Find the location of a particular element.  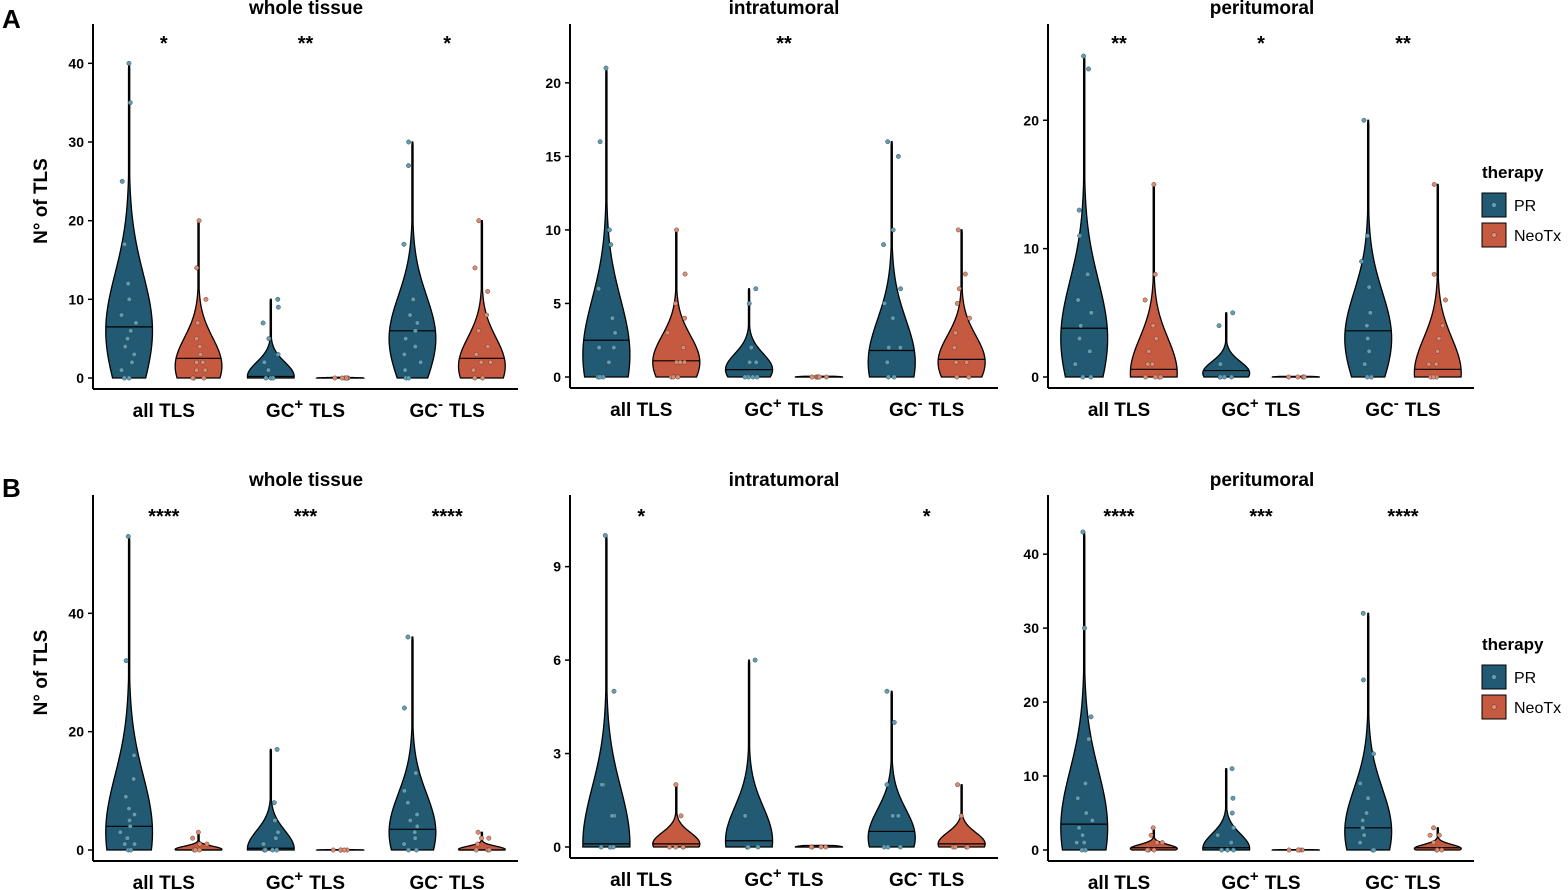

legend-point-neotx is located at coordinates (1494, 707).